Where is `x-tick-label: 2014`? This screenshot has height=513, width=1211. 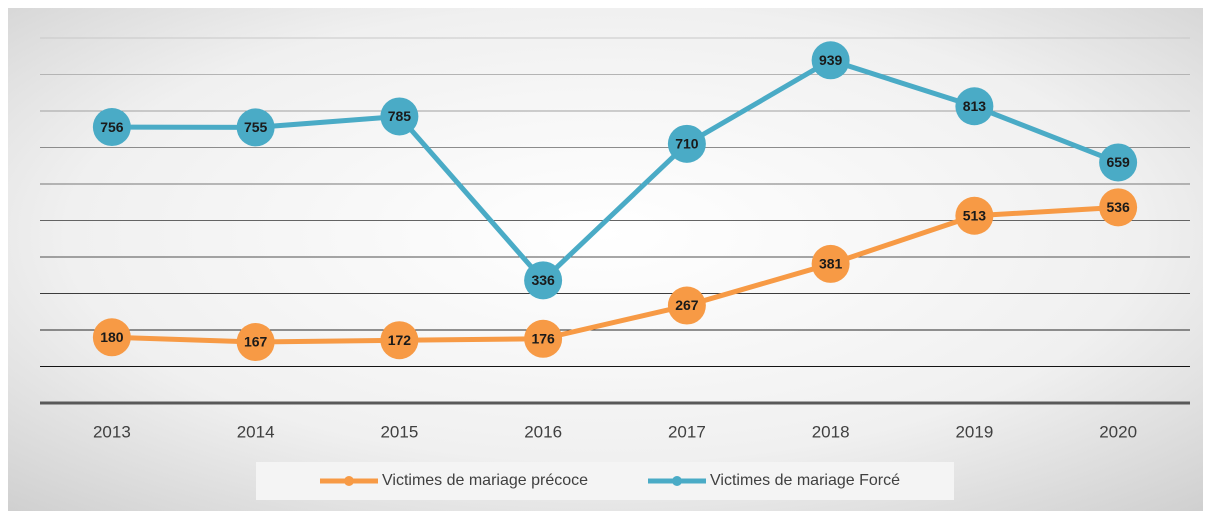
x-tick-label: 2014 is located at coordinates (256, 431).